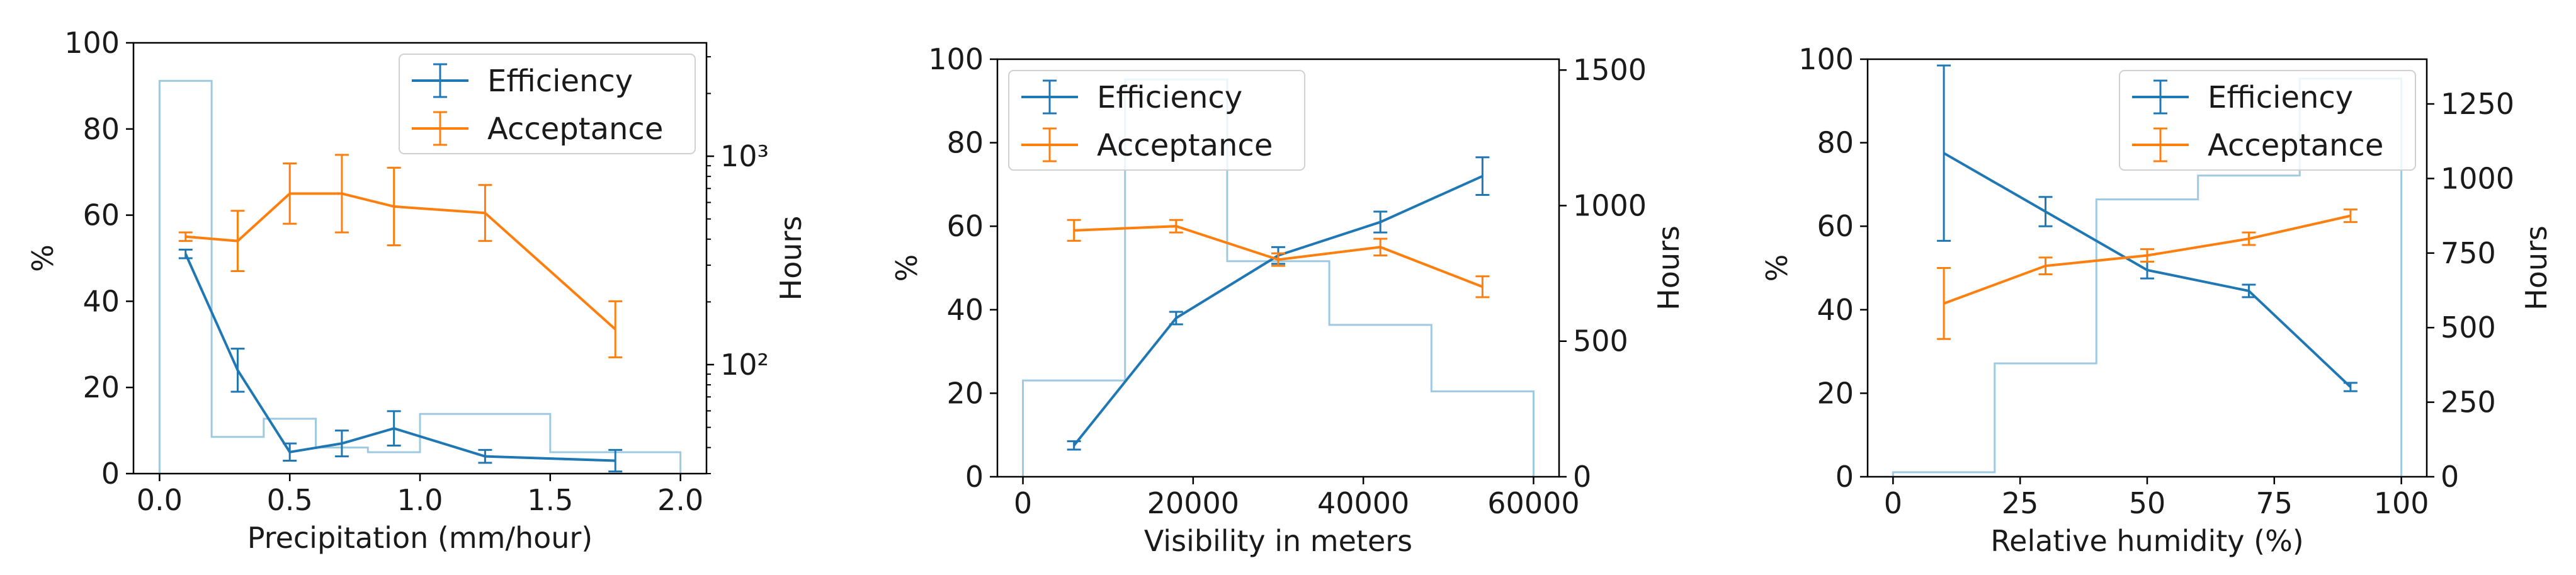  What do you see at coordinates (2401, 503) in the screenshot?
I see `x-tick-label: 100` at bounding box center [2401, 503].